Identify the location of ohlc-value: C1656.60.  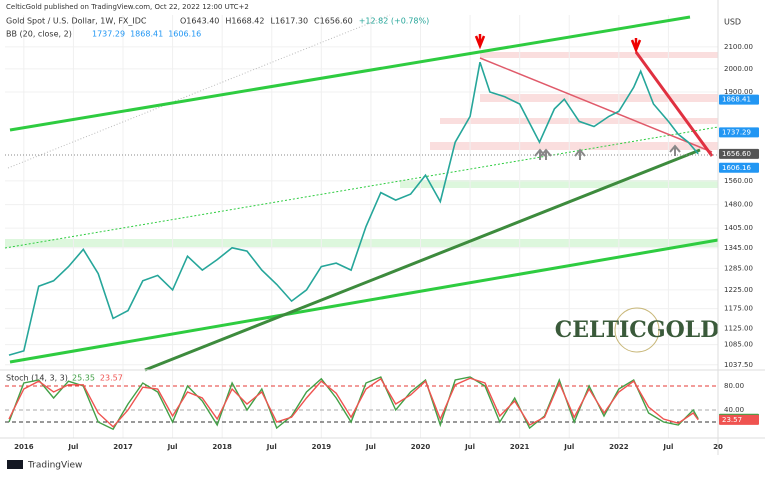
(333, 21).